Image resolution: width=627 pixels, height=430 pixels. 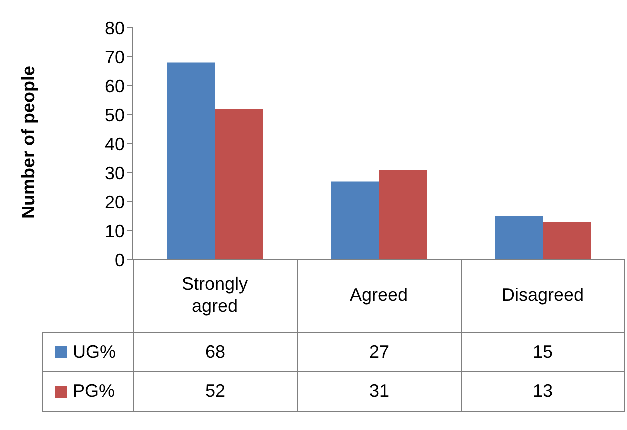 What do you see at coordinates (114, 115) in the screenshot?
I see `y-tick-label: 50` at bounding box center [114, 115].